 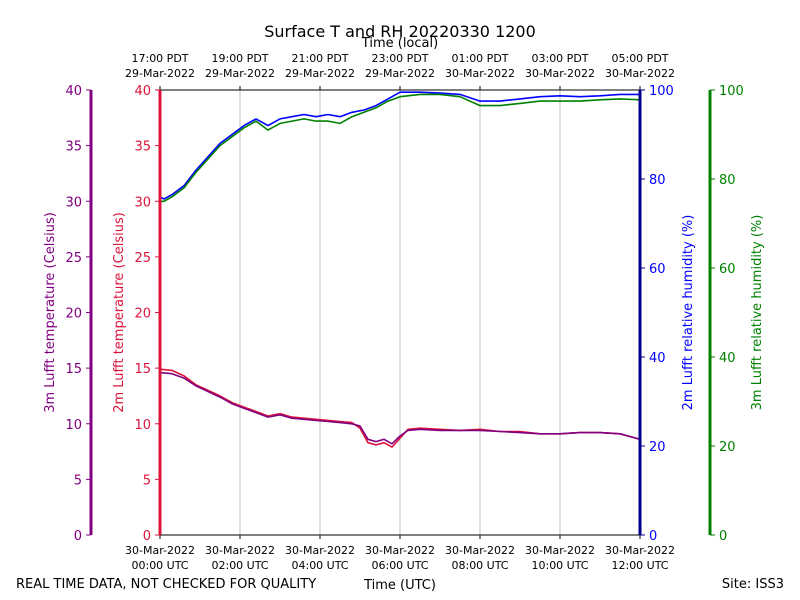 What do you see at coordinates (239, 565) in the screenshot?
I see `x-tick-label-bottom-time: 02:00 UTC` at bounding box center [239, 565].